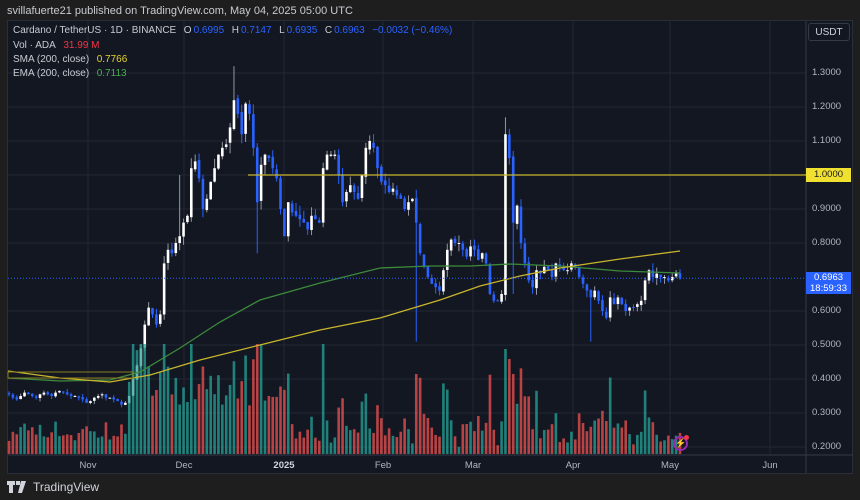 Image resolution: width=860 pixels, height=500 pixels. What do you see at coordinates (95, 30) in the screenshot?
I see `symbol-title: Cardano / TetherUS · 1D · BINANCE` at bounding box center [95, 30].